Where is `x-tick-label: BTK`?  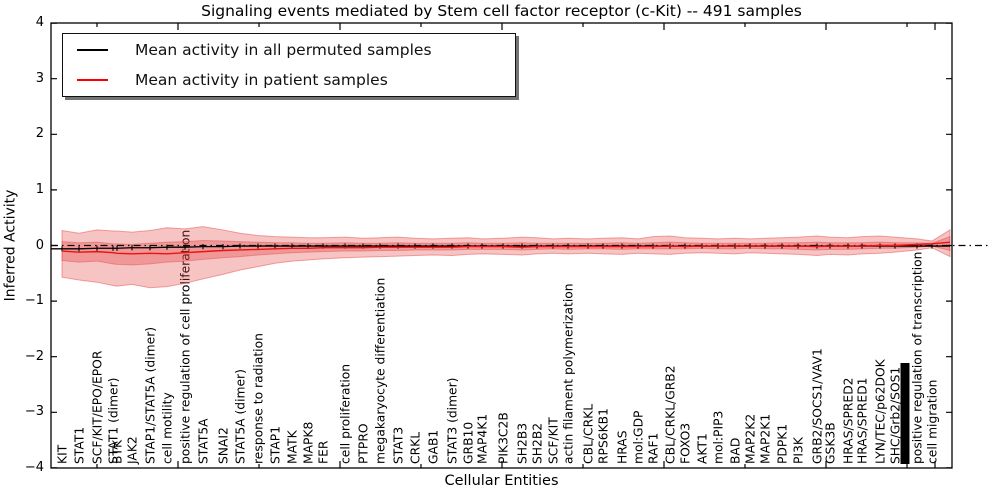 x-tick-label: BTK is located at coordinates (118, 451).